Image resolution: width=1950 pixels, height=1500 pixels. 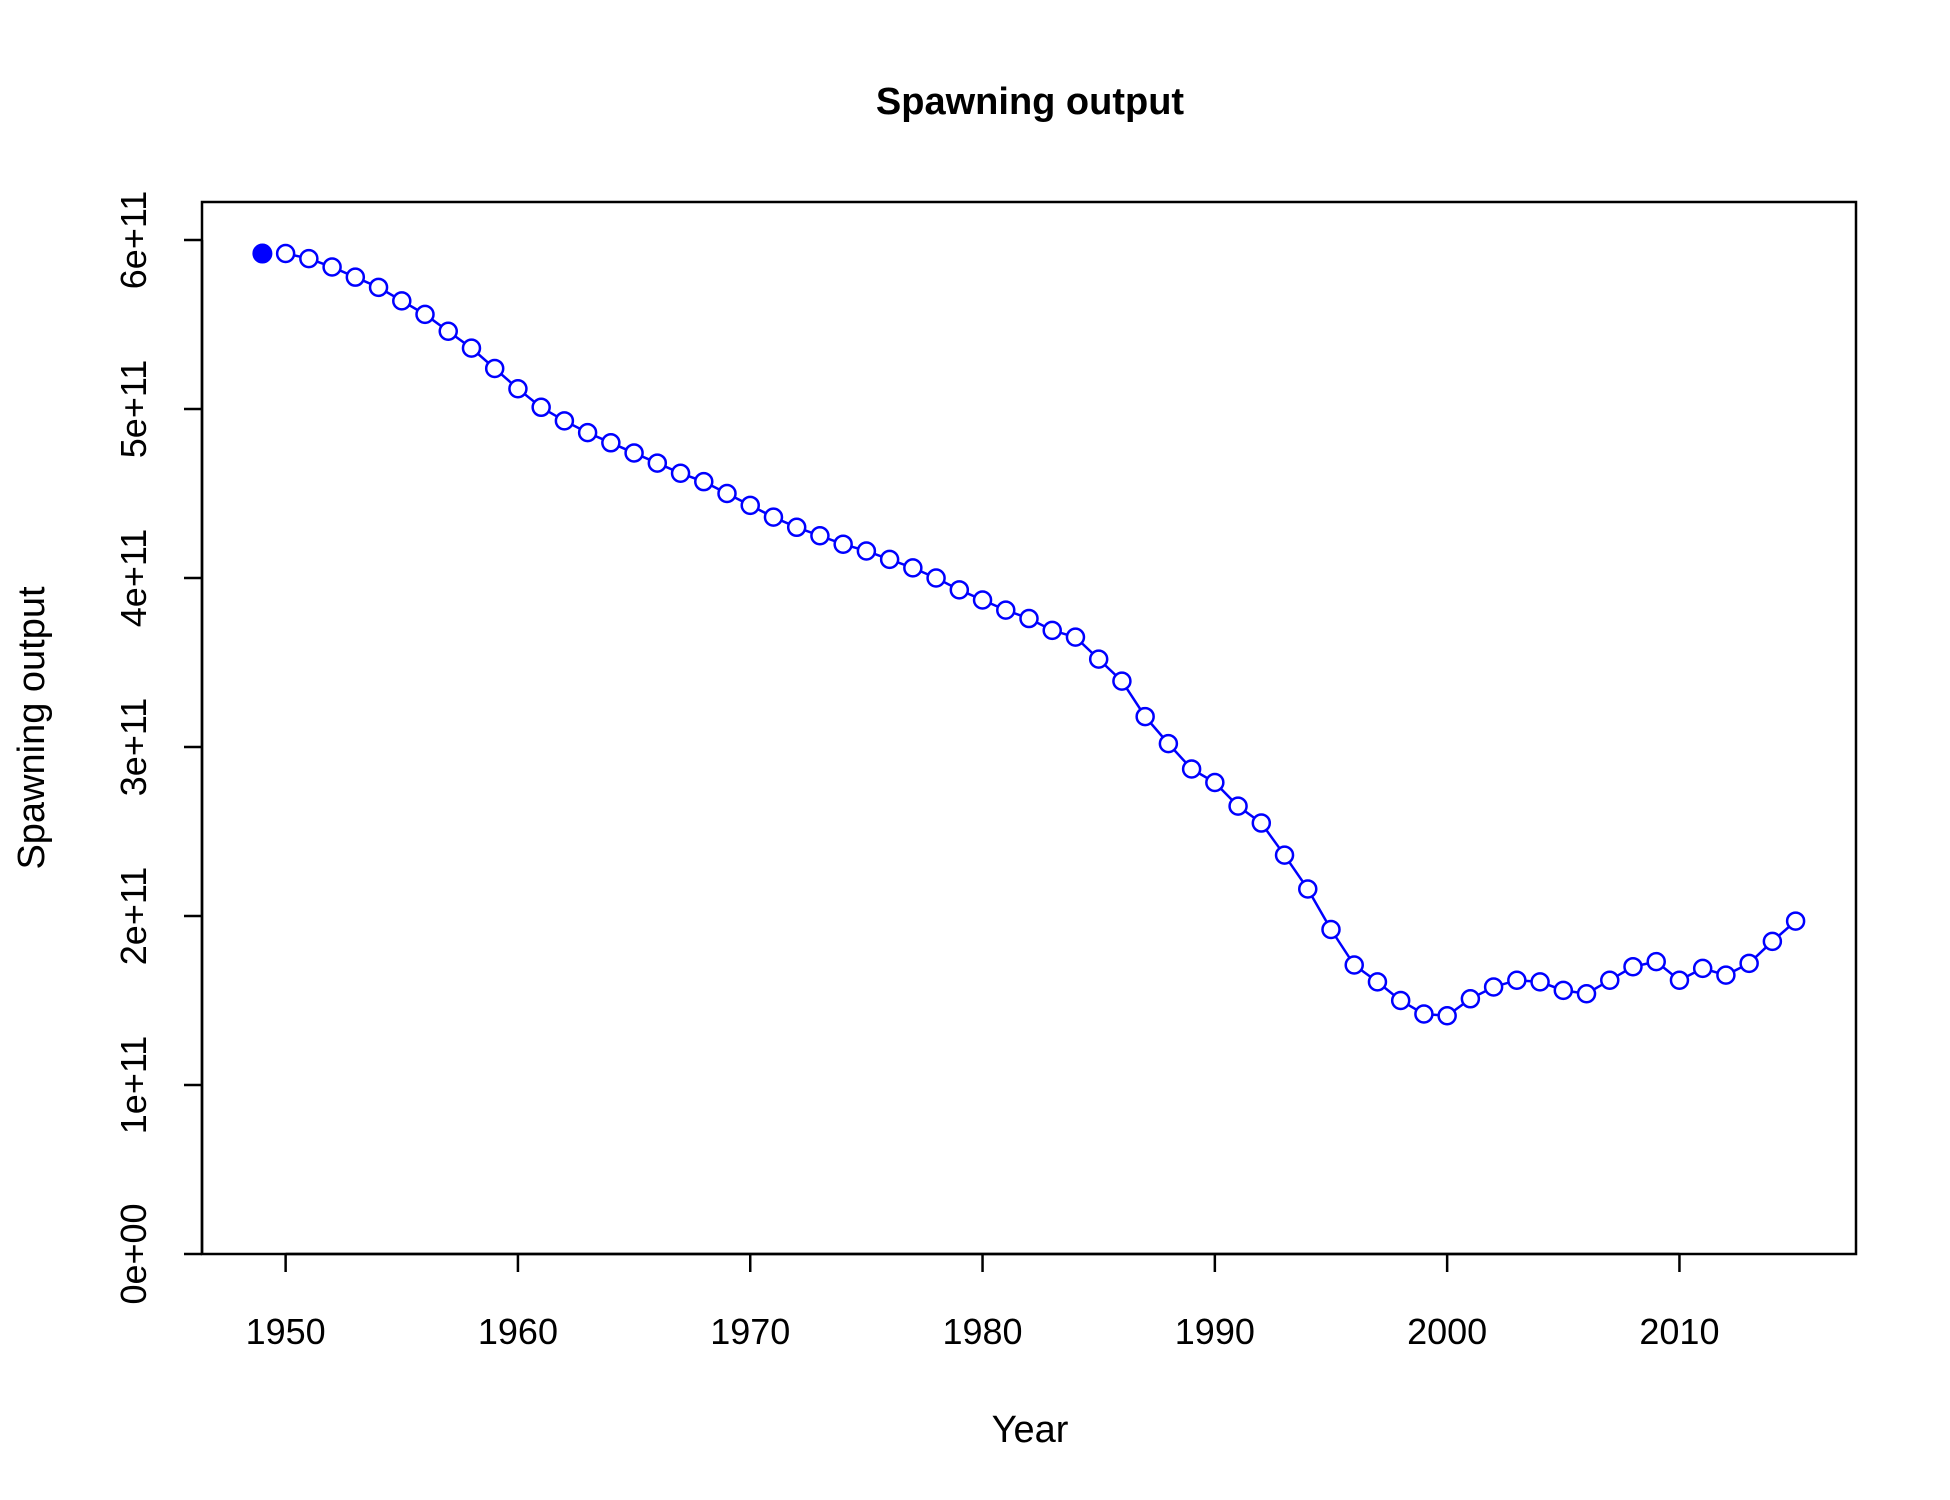 What do you see at coordinates (982, 1331) in the screenshot?
I see `x-tick-label: 1980` at bounding box center [982, 1331].